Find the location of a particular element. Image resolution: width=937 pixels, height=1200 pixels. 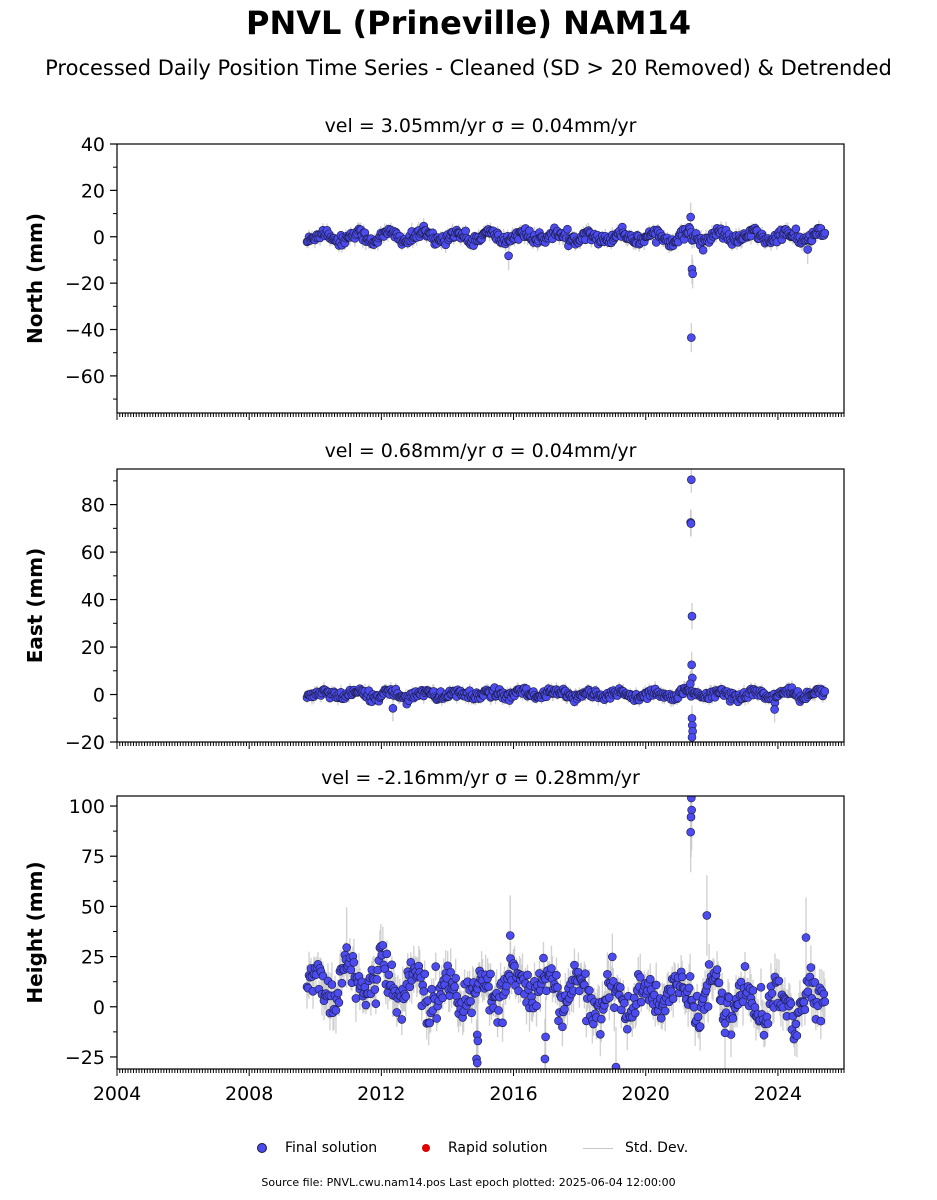

legend-std: Std. Dev. is located at coordinates (635, 1148).